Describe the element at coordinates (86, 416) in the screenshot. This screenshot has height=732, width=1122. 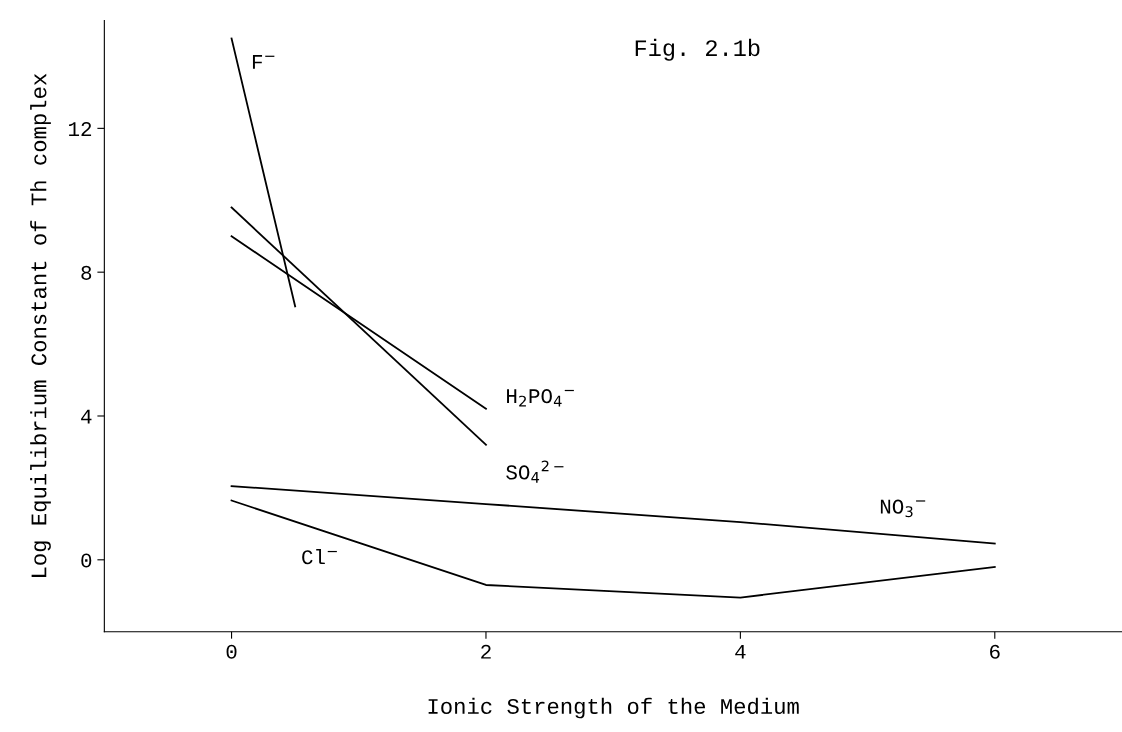
I see `y-tick-label: 4` at that location.